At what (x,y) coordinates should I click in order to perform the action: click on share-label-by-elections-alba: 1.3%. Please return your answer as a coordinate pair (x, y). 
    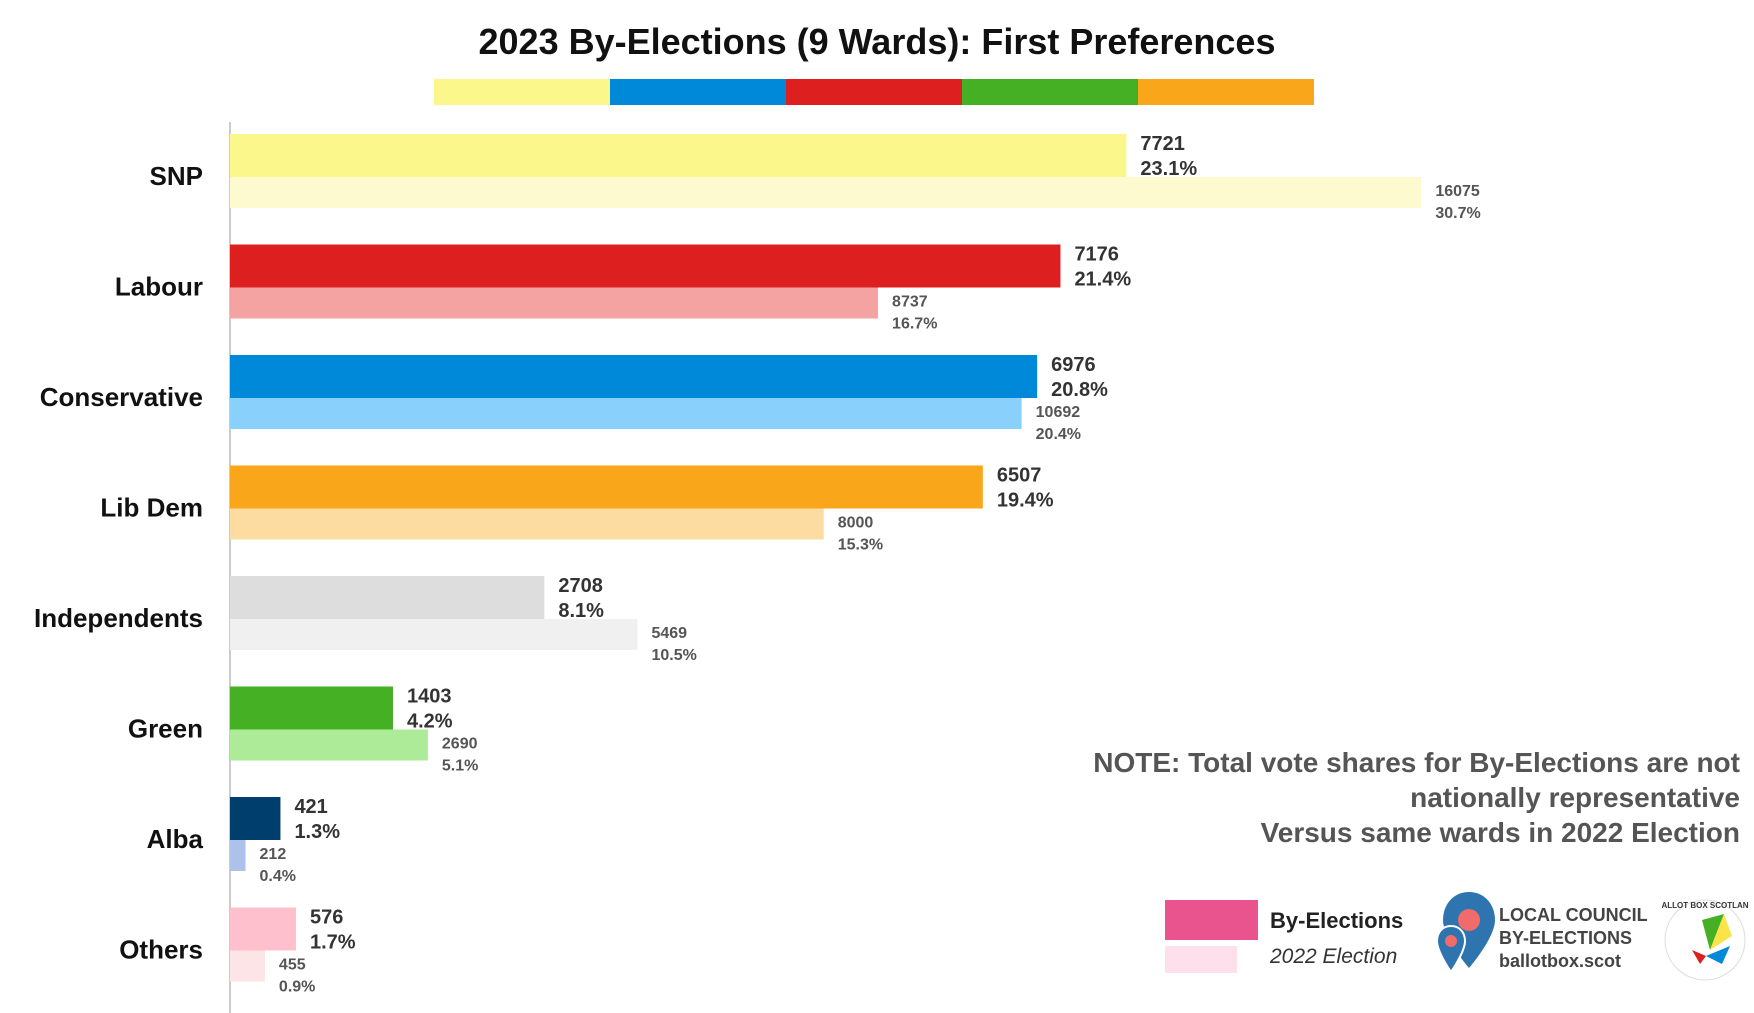
    Looking at the image, I should click on (317, 832).